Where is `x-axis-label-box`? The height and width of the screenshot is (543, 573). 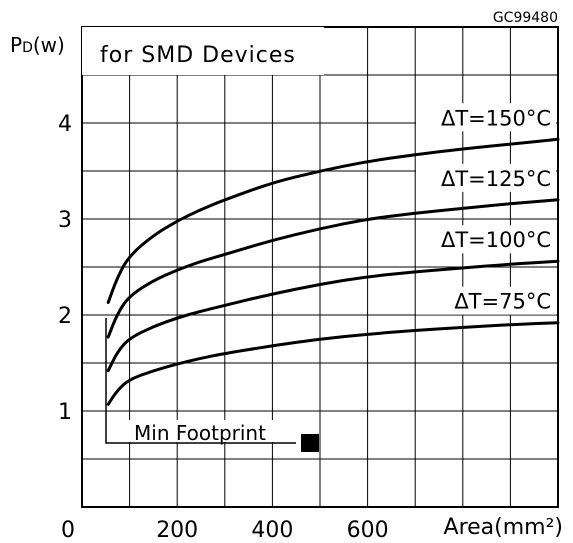
x-axis-label-box is located at coordinates (495, 525).